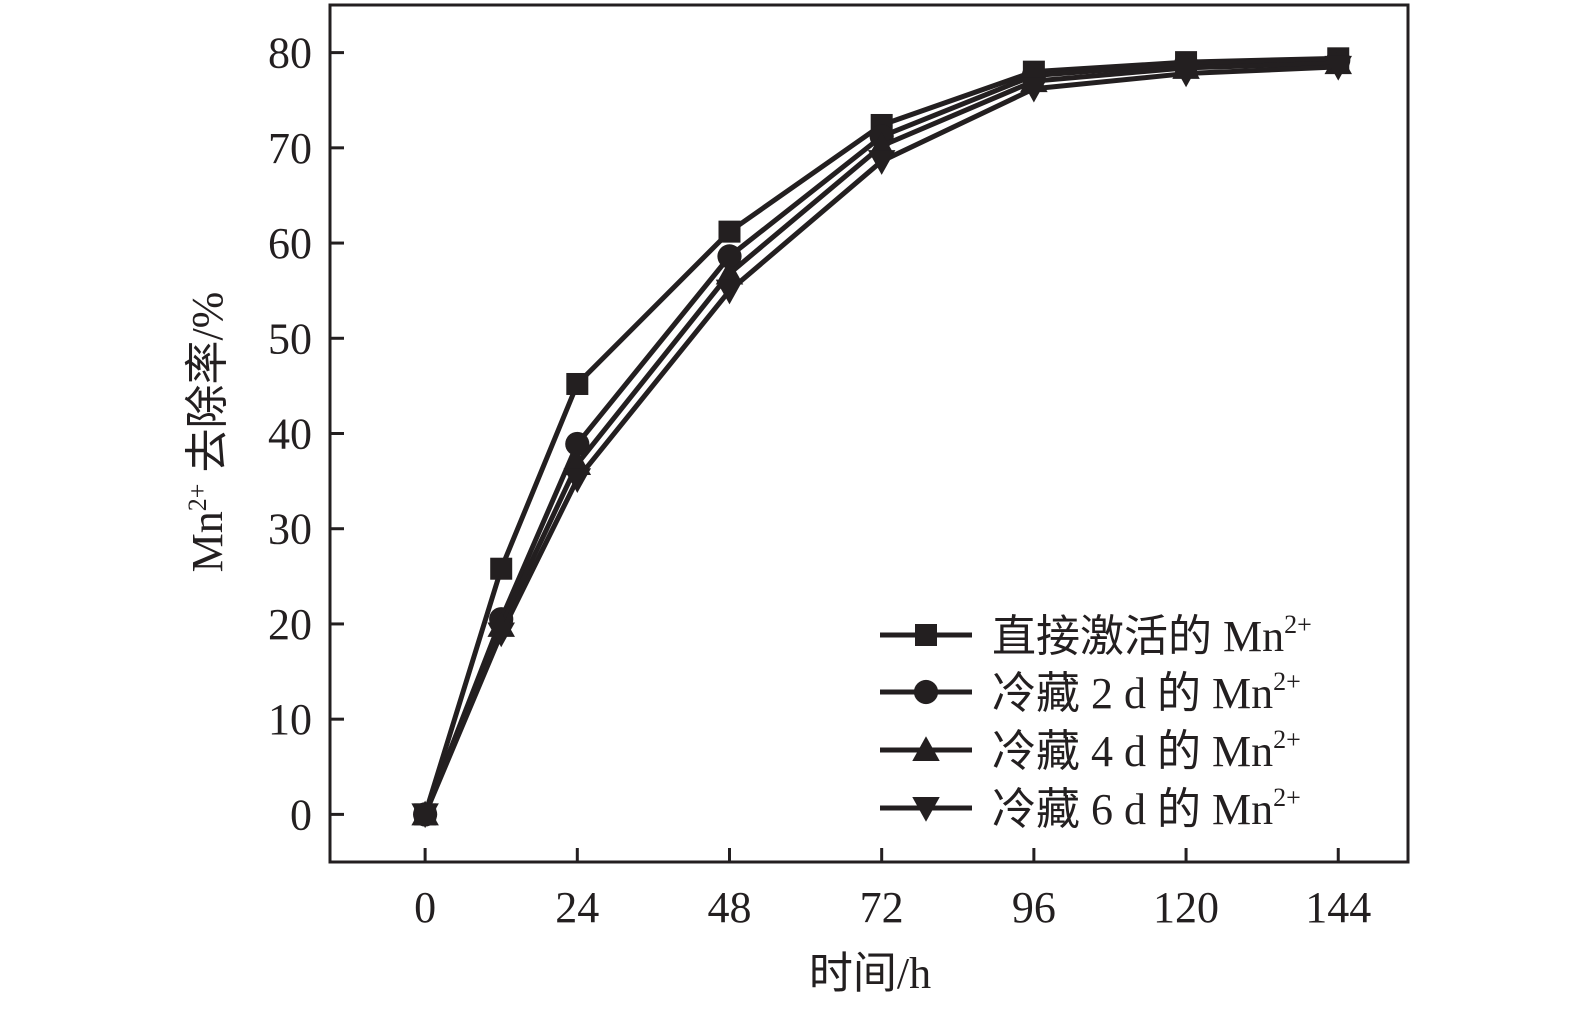 This screenshot has width=1575, height=1017. I want to click on y-tick-label: 70, so click(290, 148).